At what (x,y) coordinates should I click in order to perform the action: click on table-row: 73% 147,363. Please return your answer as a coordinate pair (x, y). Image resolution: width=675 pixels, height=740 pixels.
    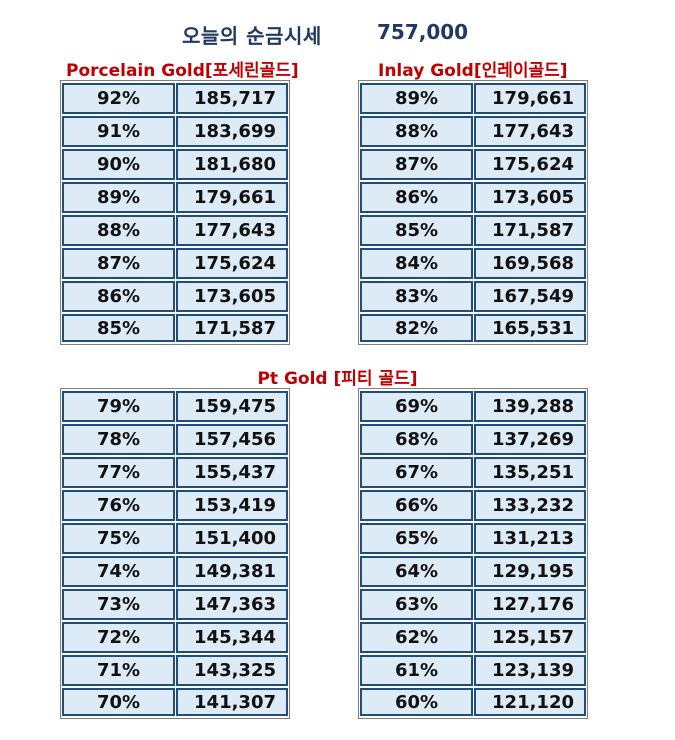
    Looking at the image, I should click on (175, 604).